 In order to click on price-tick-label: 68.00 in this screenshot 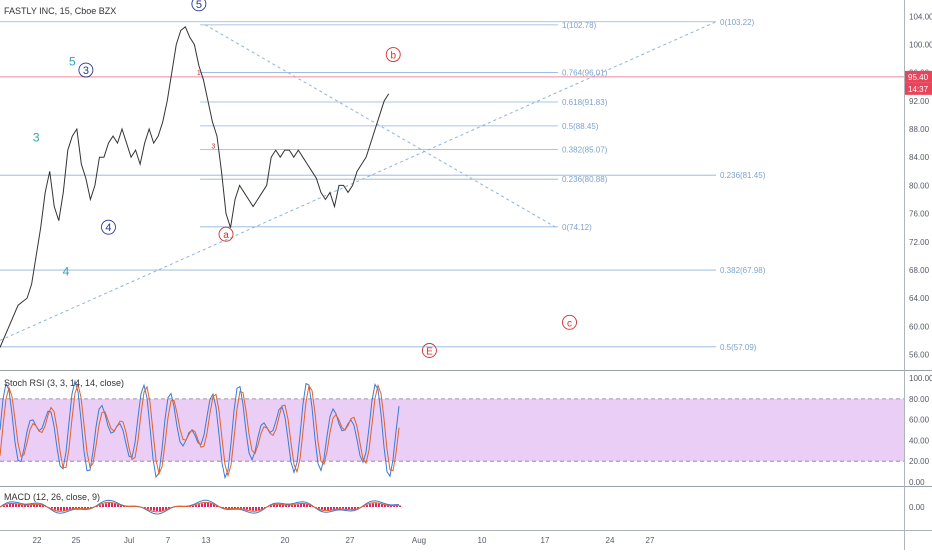, I will do `click(919, 270)`.